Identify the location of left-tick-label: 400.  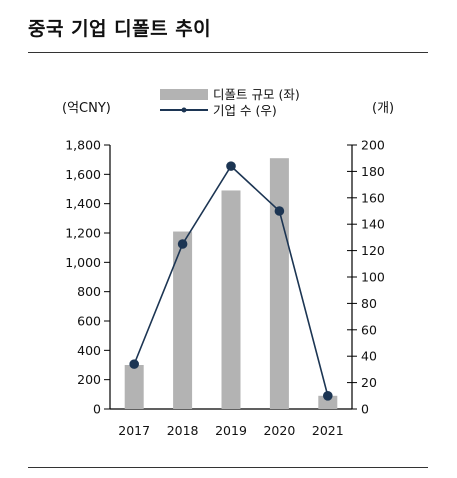
(89, 350).